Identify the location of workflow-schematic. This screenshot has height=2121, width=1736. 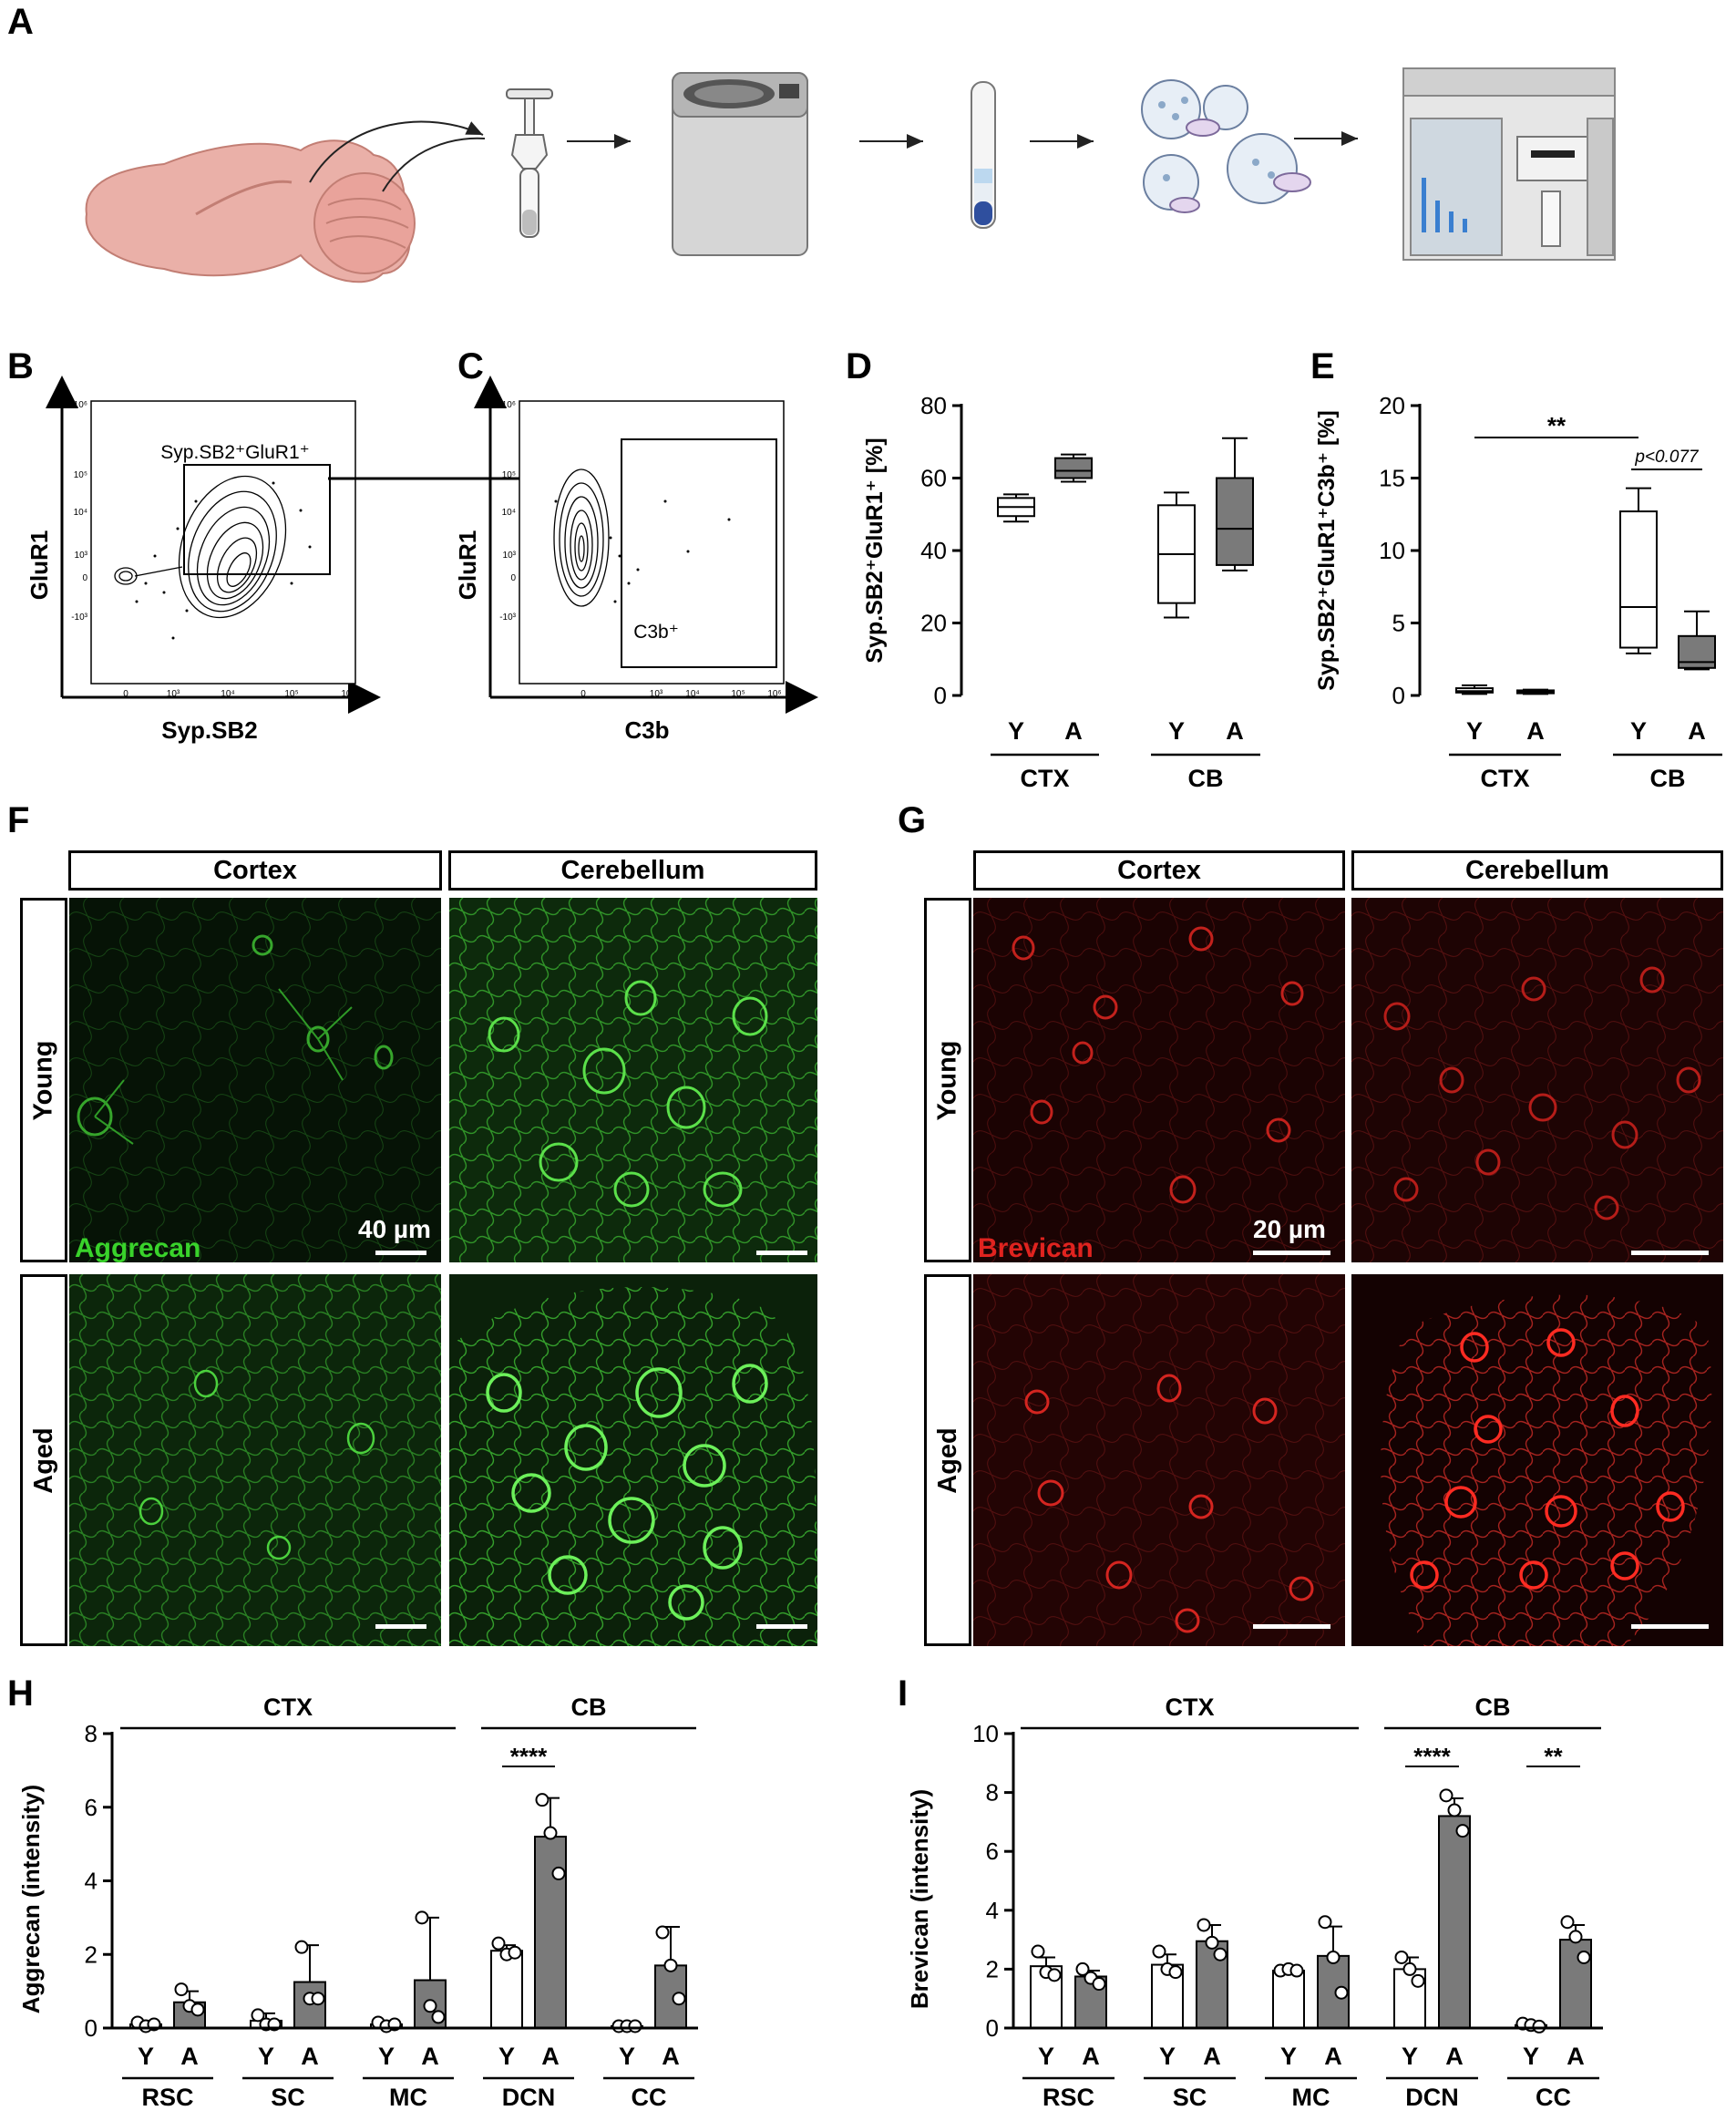
(850, 175).